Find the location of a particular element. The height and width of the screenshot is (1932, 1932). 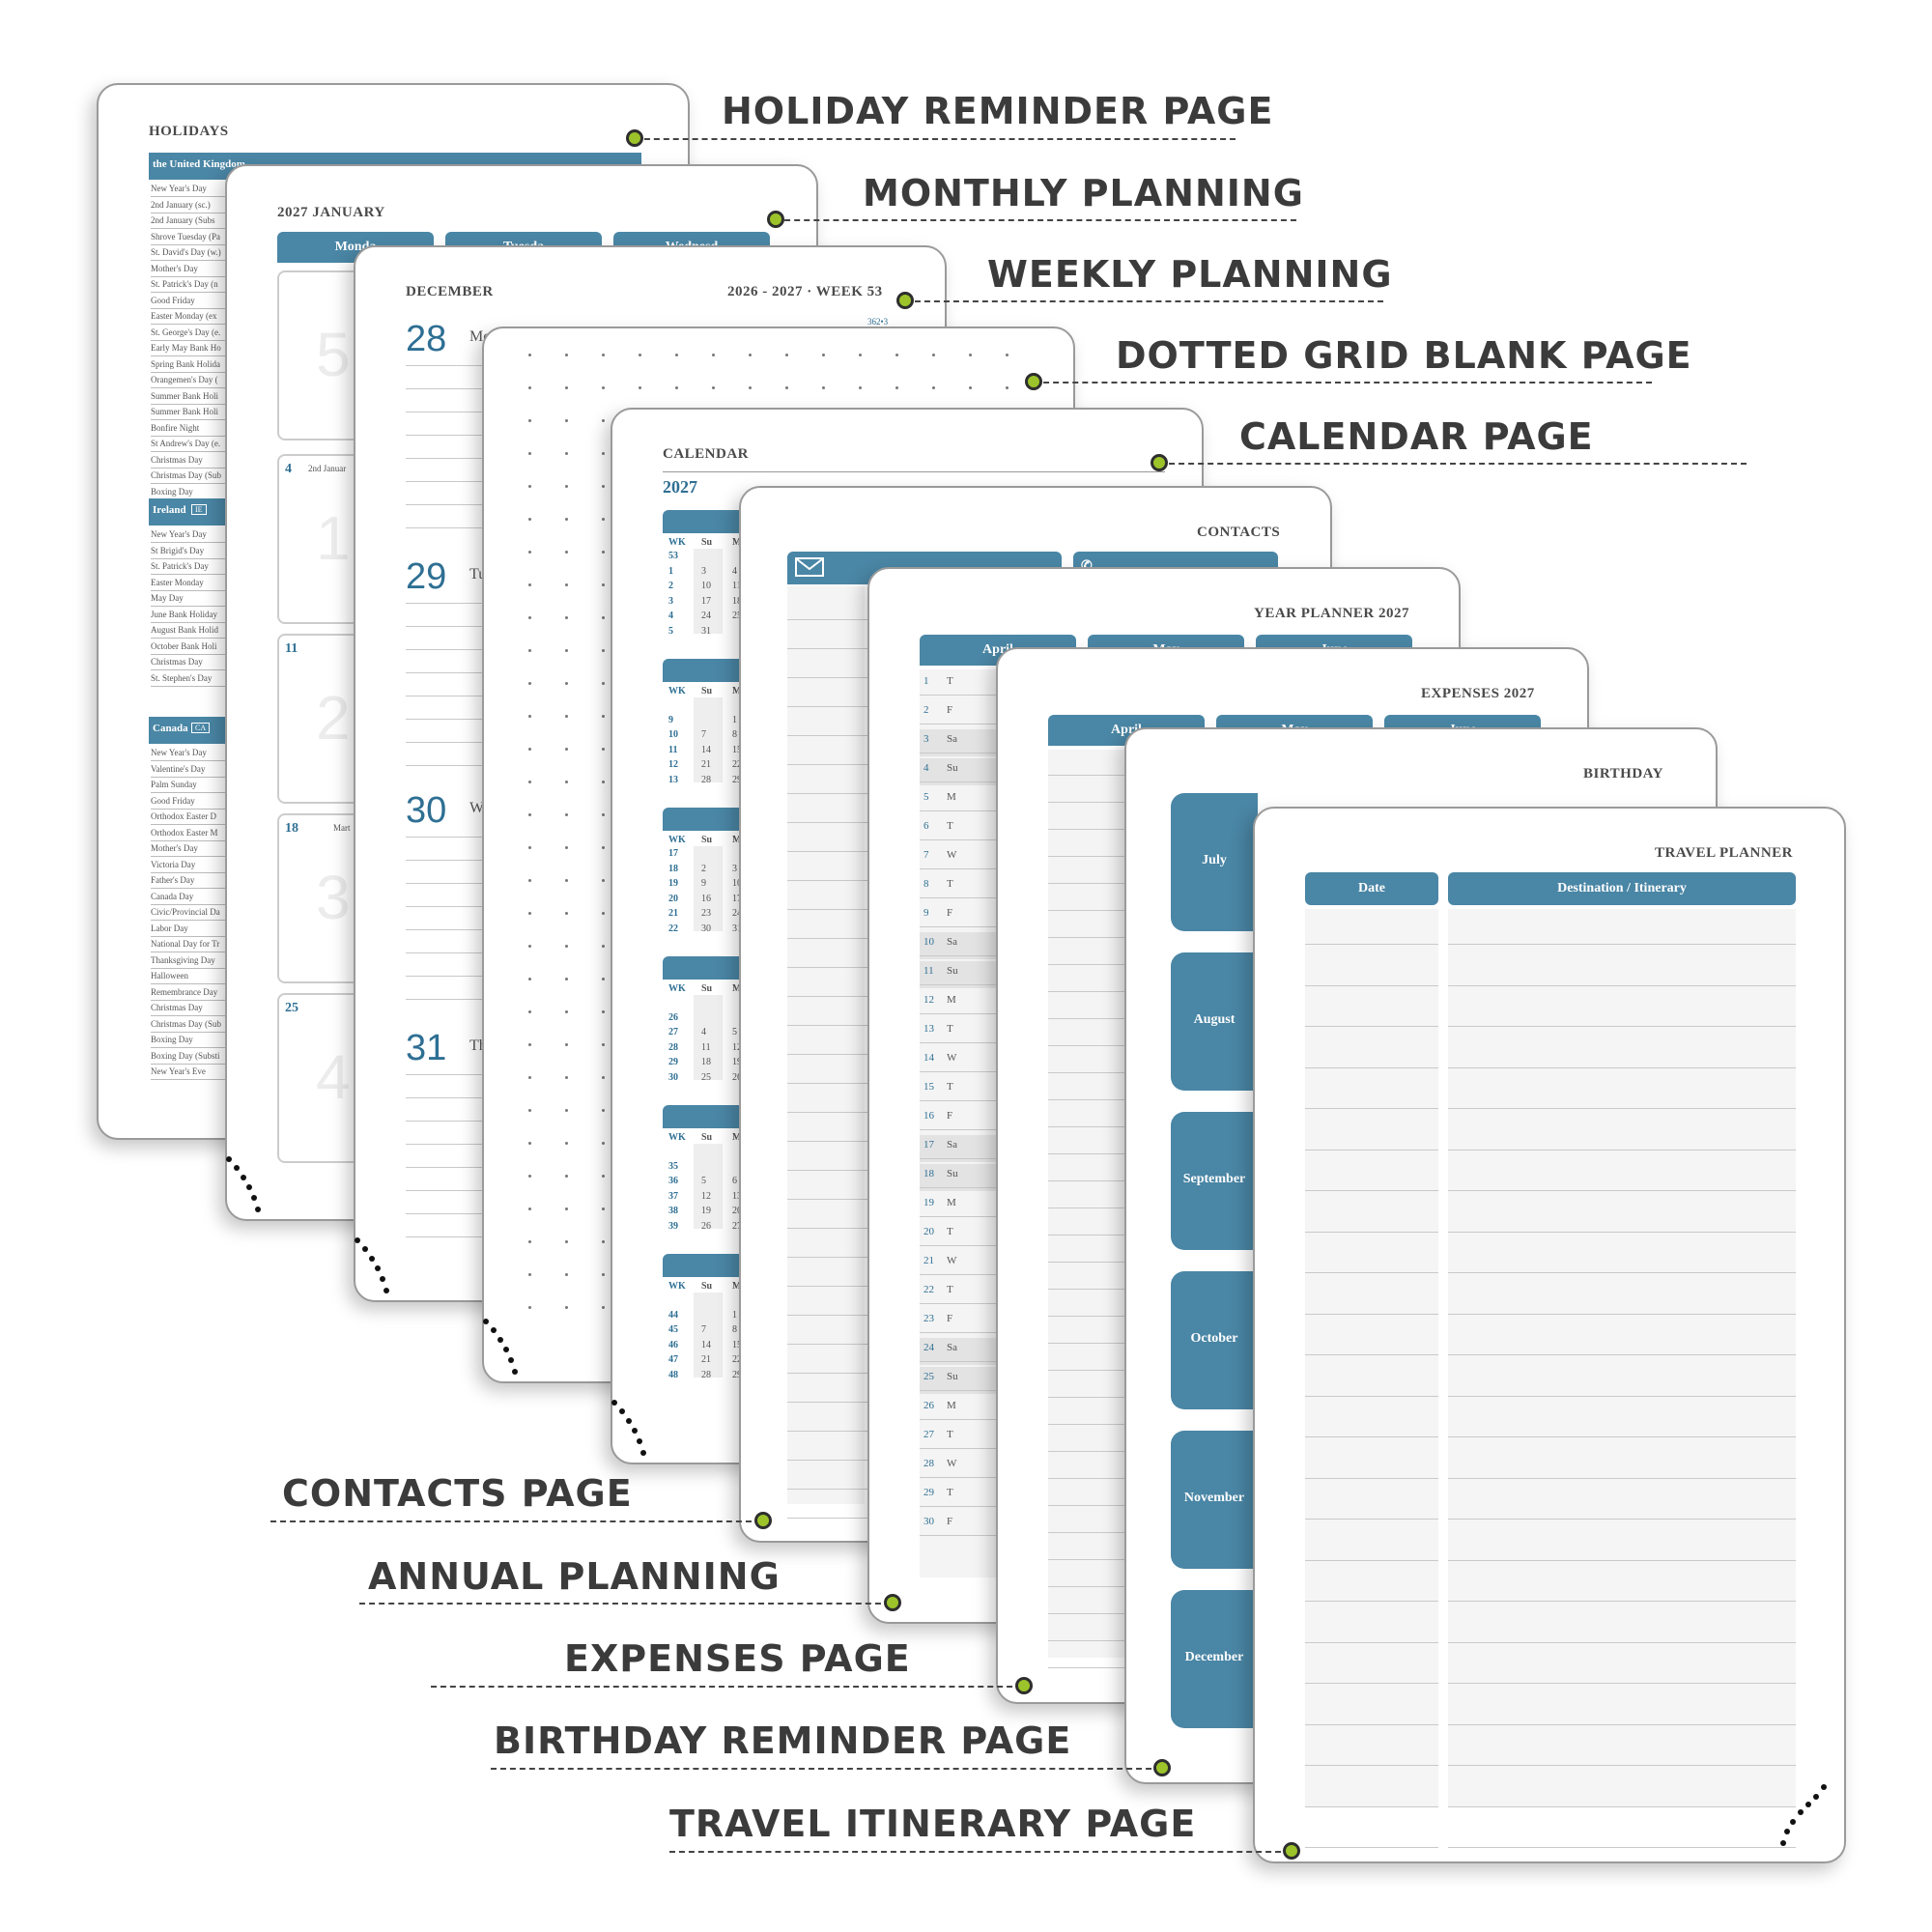

holiday-item: New Year's Day is located at coordinates (208, 535).